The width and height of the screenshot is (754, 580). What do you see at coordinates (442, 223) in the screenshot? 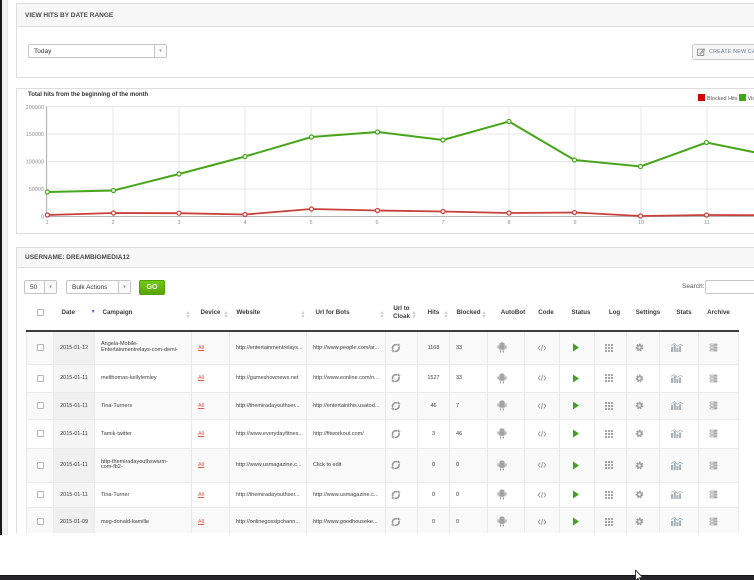
I see `svg-text: 7` at bounding box center [442, 223].